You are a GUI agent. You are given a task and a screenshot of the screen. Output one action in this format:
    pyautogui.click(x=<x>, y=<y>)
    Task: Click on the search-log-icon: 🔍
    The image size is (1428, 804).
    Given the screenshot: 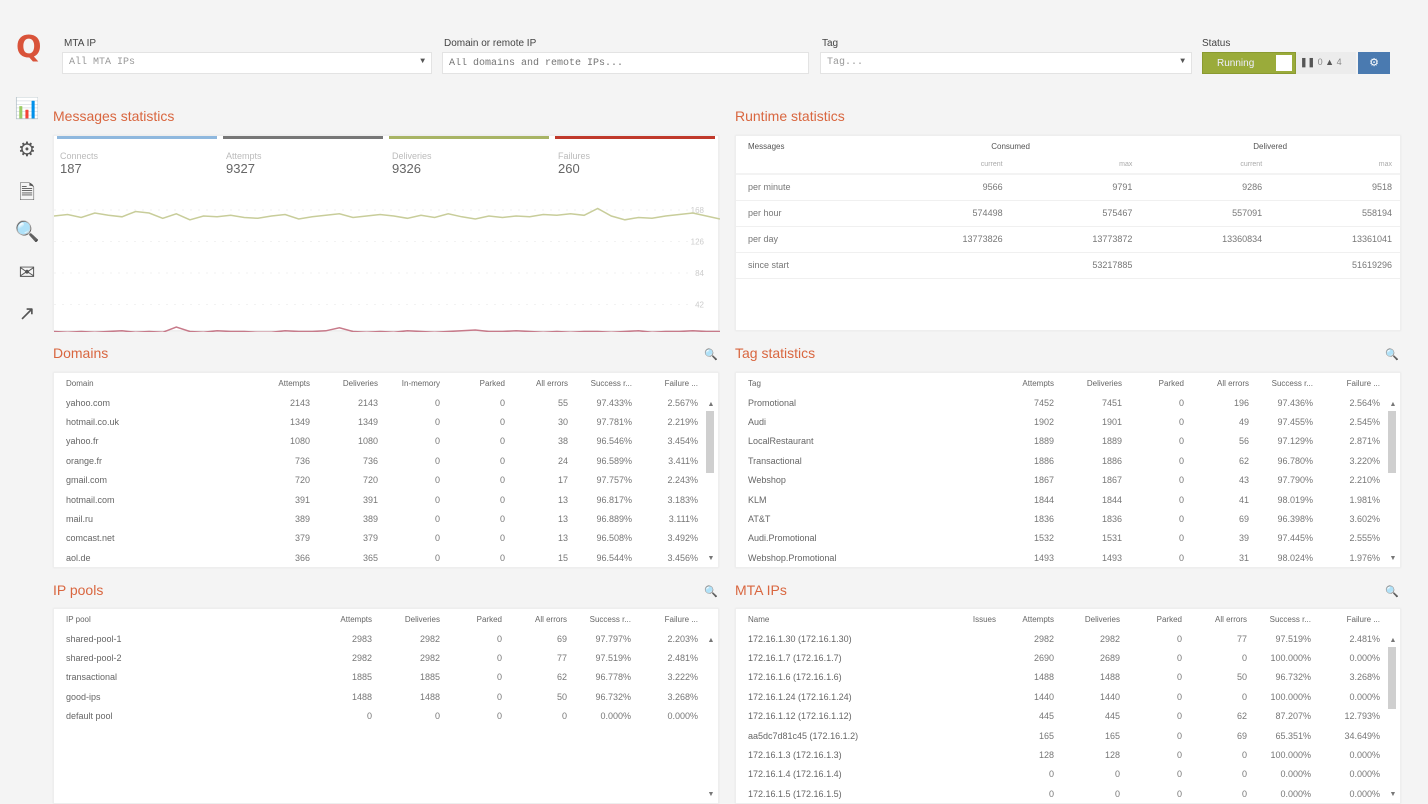 What is the action you would take?
    pyautogui.click(x=27, y=232)
    